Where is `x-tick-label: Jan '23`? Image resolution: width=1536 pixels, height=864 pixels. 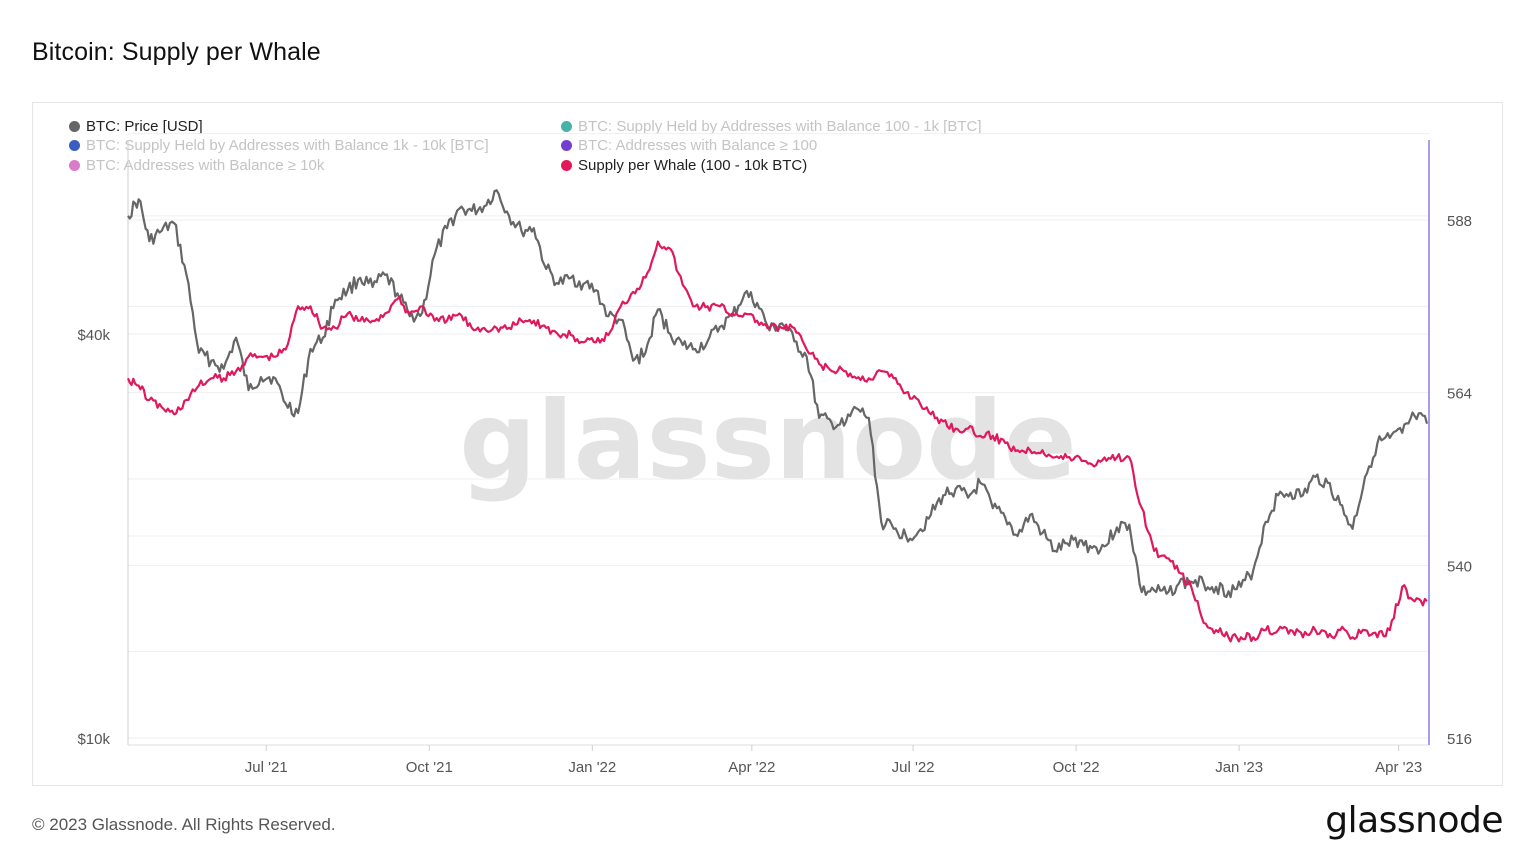 x-tick-label: Jan '23 is located at coordinates (1239, 767).